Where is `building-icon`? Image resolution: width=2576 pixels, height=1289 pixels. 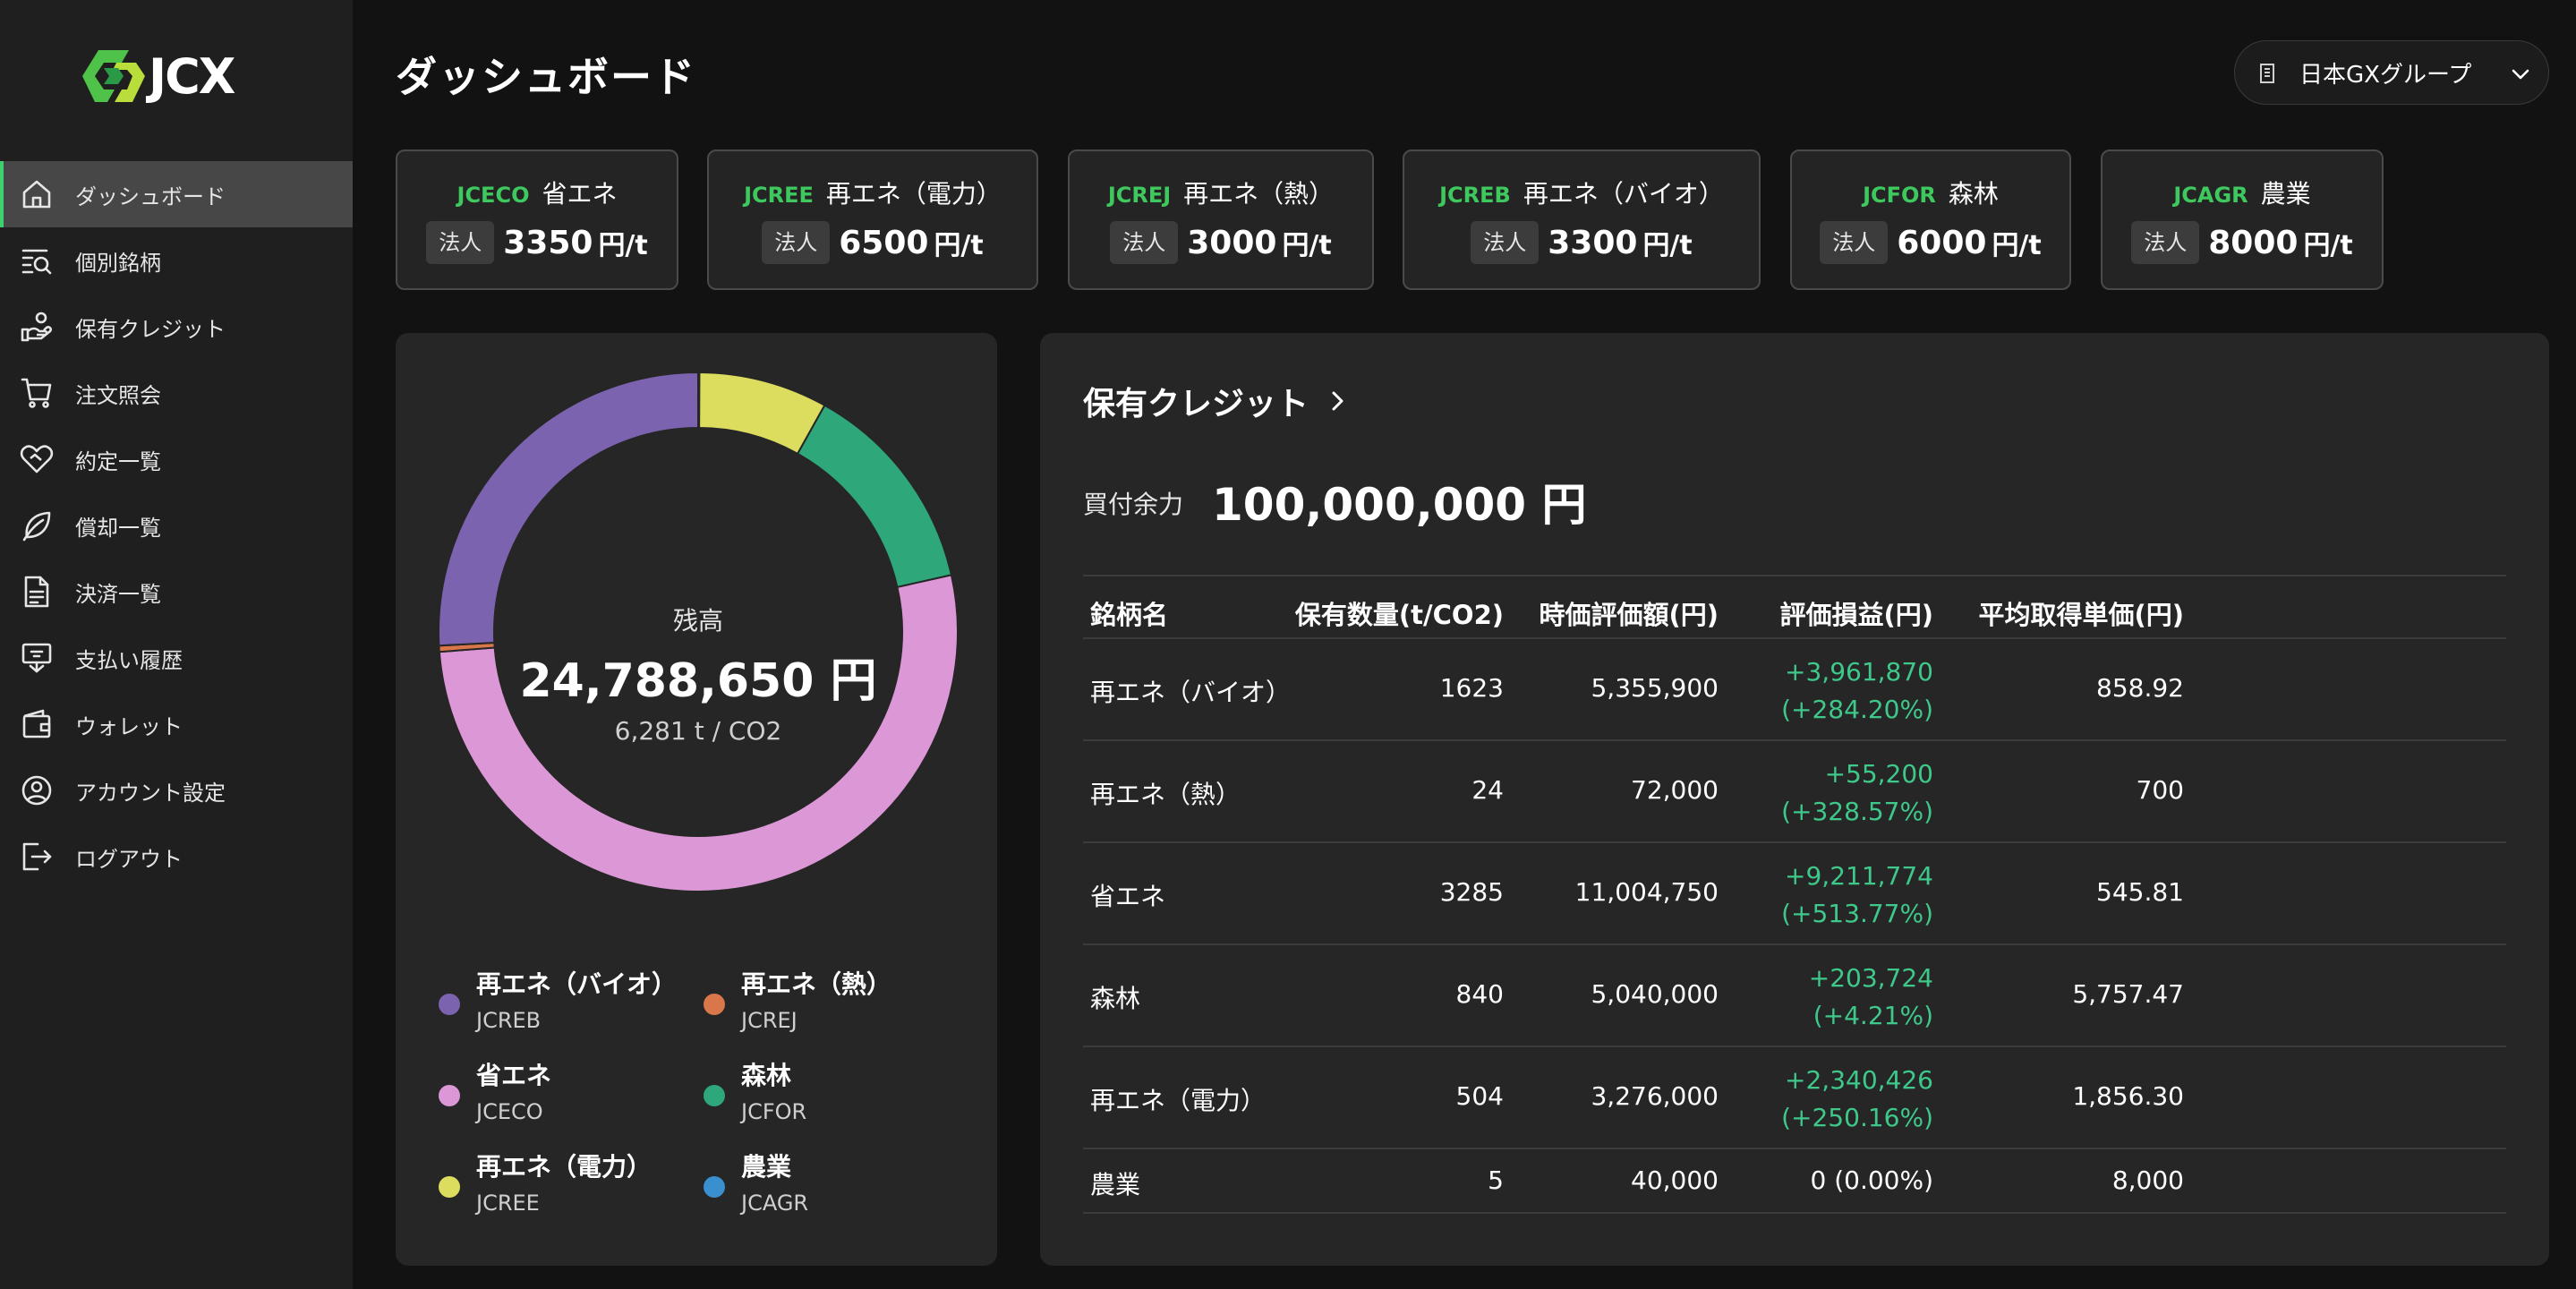 building-icon is located at coordinates (2267, 74).